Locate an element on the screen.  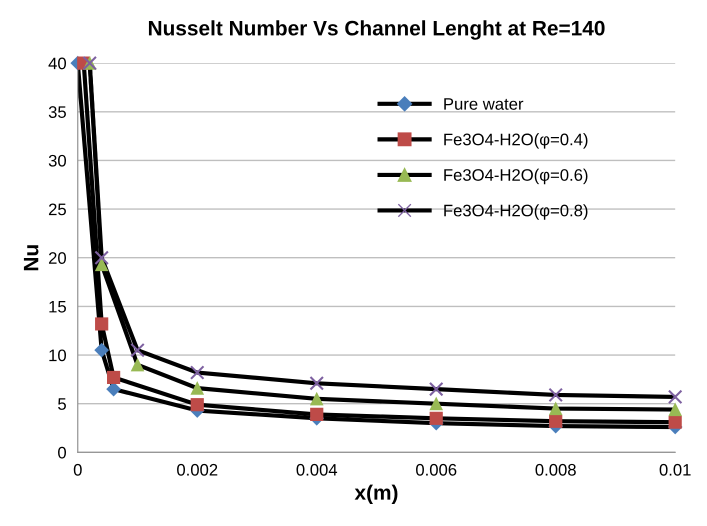
x-tick-label: 0.01 is located at coordinates (675, 470).